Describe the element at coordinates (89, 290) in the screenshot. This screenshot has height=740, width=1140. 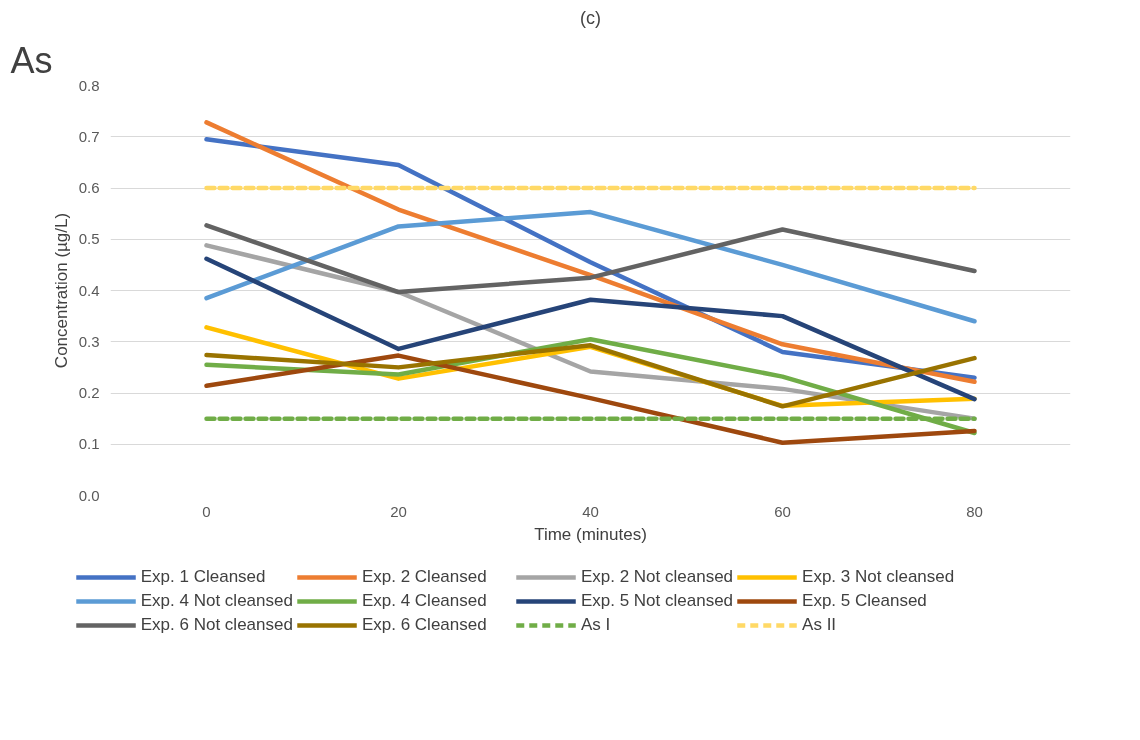
I see `y-tick-label: 0.4` at that location.